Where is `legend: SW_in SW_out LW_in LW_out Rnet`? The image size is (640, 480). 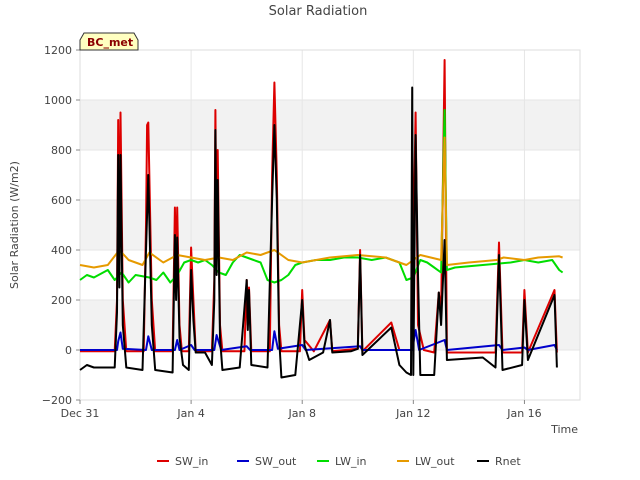
legend: SW_in SW_out LW_in LW_out Rnet is located at coordinates (339, 461).